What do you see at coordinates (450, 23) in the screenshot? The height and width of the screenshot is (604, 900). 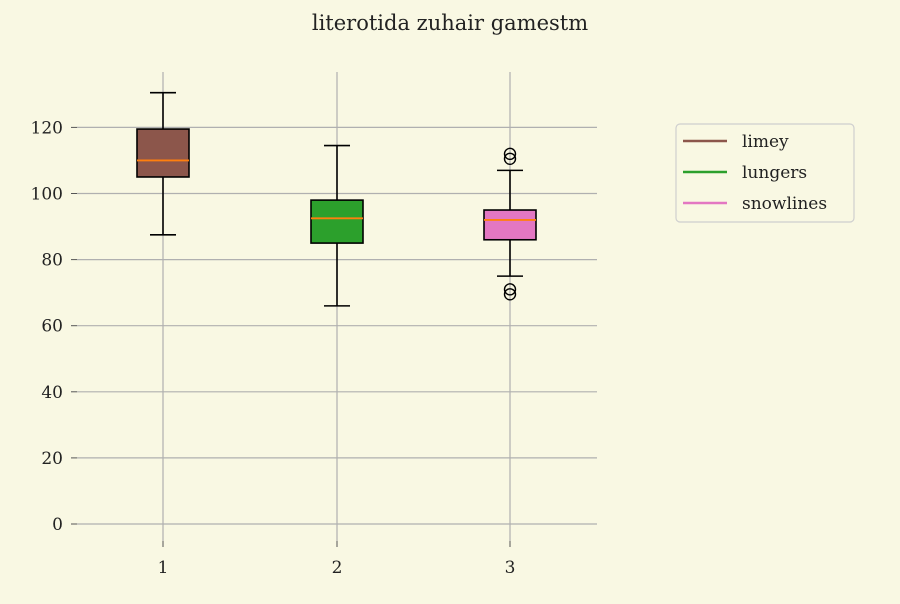 I see `chart-title: literotida zuhair gamestm` at bounding box center [450, 23].